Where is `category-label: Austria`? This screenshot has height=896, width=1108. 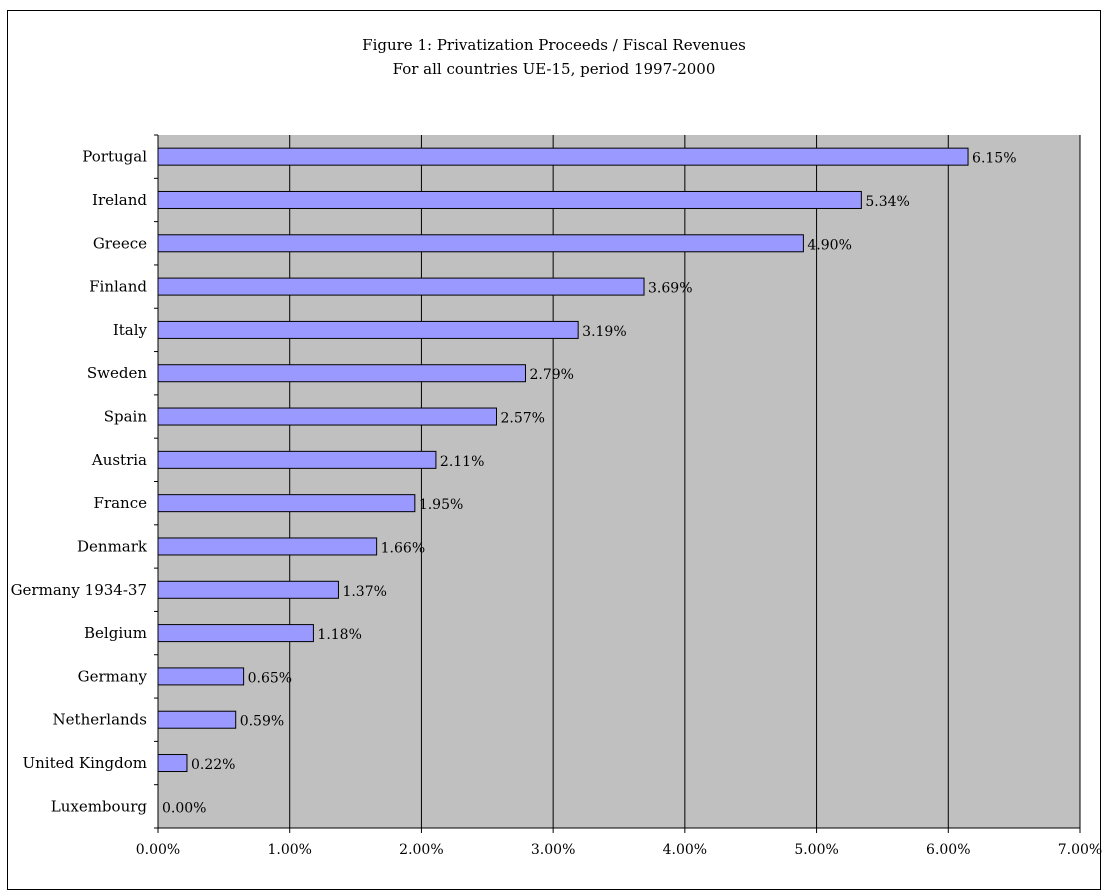
category-label: Austria is located at coordinates (119, 460).